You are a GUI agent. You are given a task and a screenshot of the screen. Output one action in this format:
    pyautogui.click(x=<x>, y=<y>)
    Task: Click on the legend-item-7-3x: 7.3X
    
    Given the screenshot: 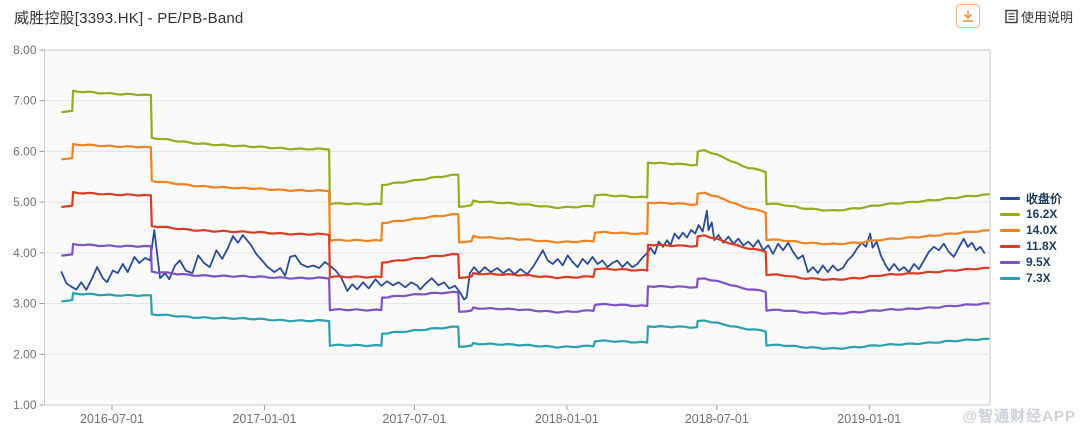 What is the action you would take?
    pyautogui.click(x=1039, y=278)
    